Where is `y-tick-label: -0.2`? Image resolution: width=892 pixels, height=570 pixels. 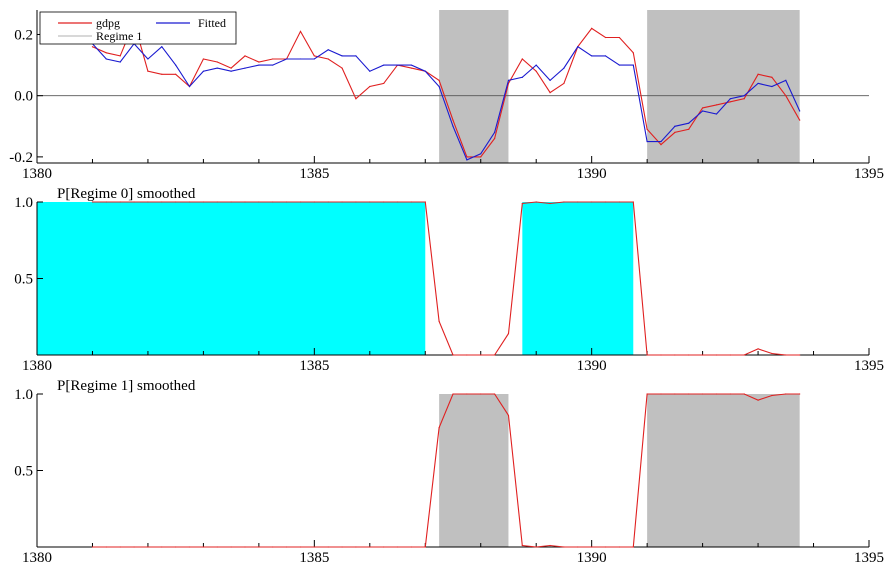
y-tick-label: -0.2 is located at coordinates (21, 158).